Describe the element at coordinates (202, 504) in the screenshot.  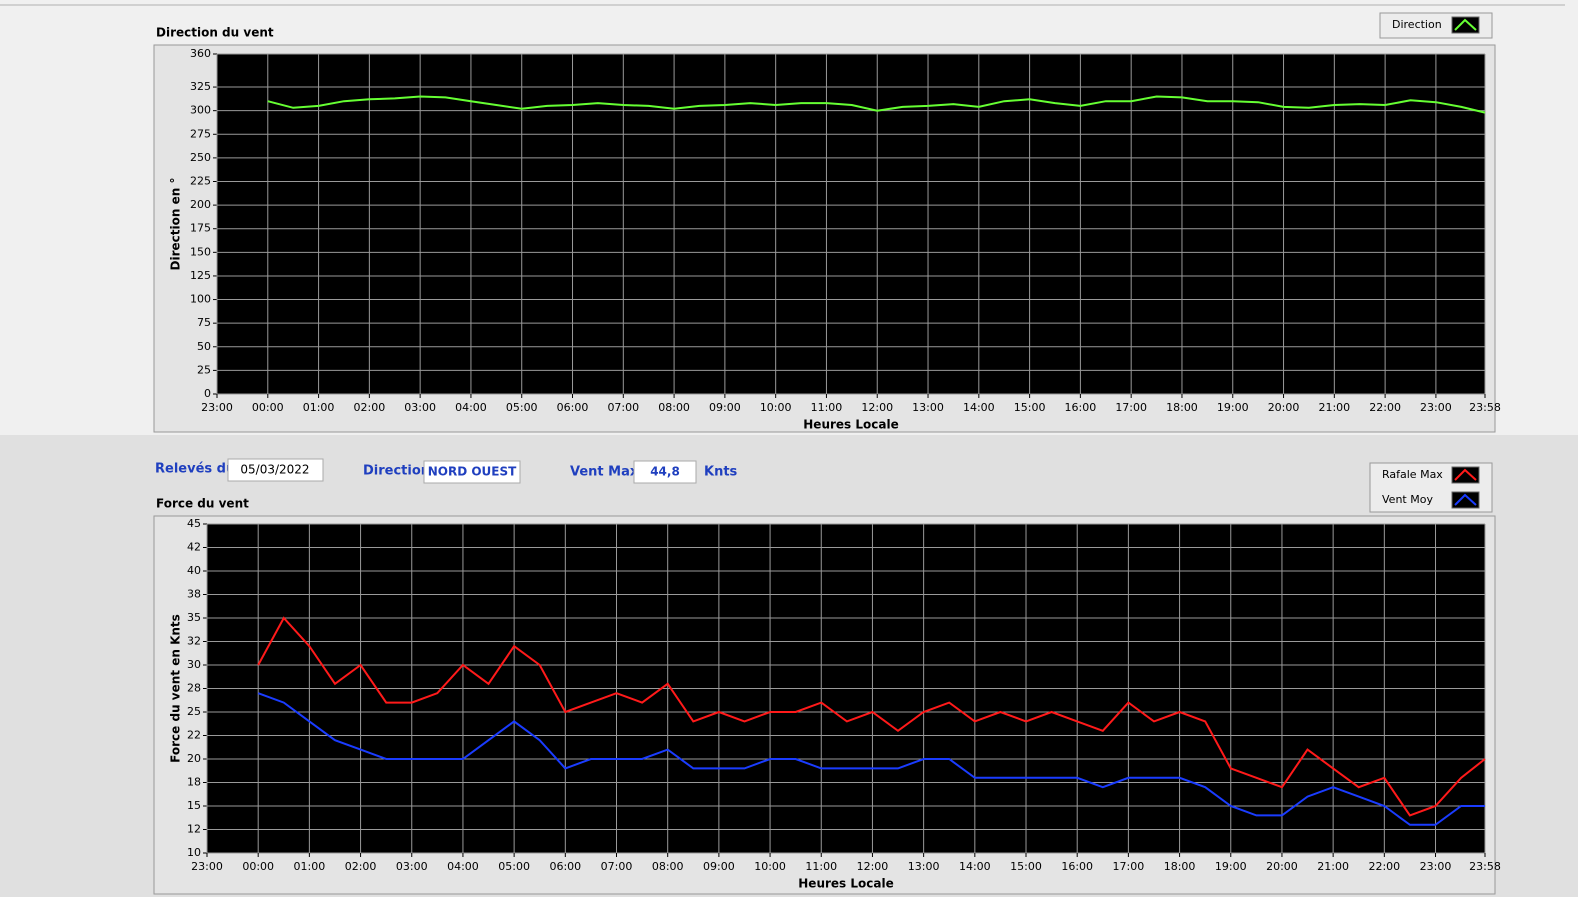
I see `chart-title: Force du vent` at that location.